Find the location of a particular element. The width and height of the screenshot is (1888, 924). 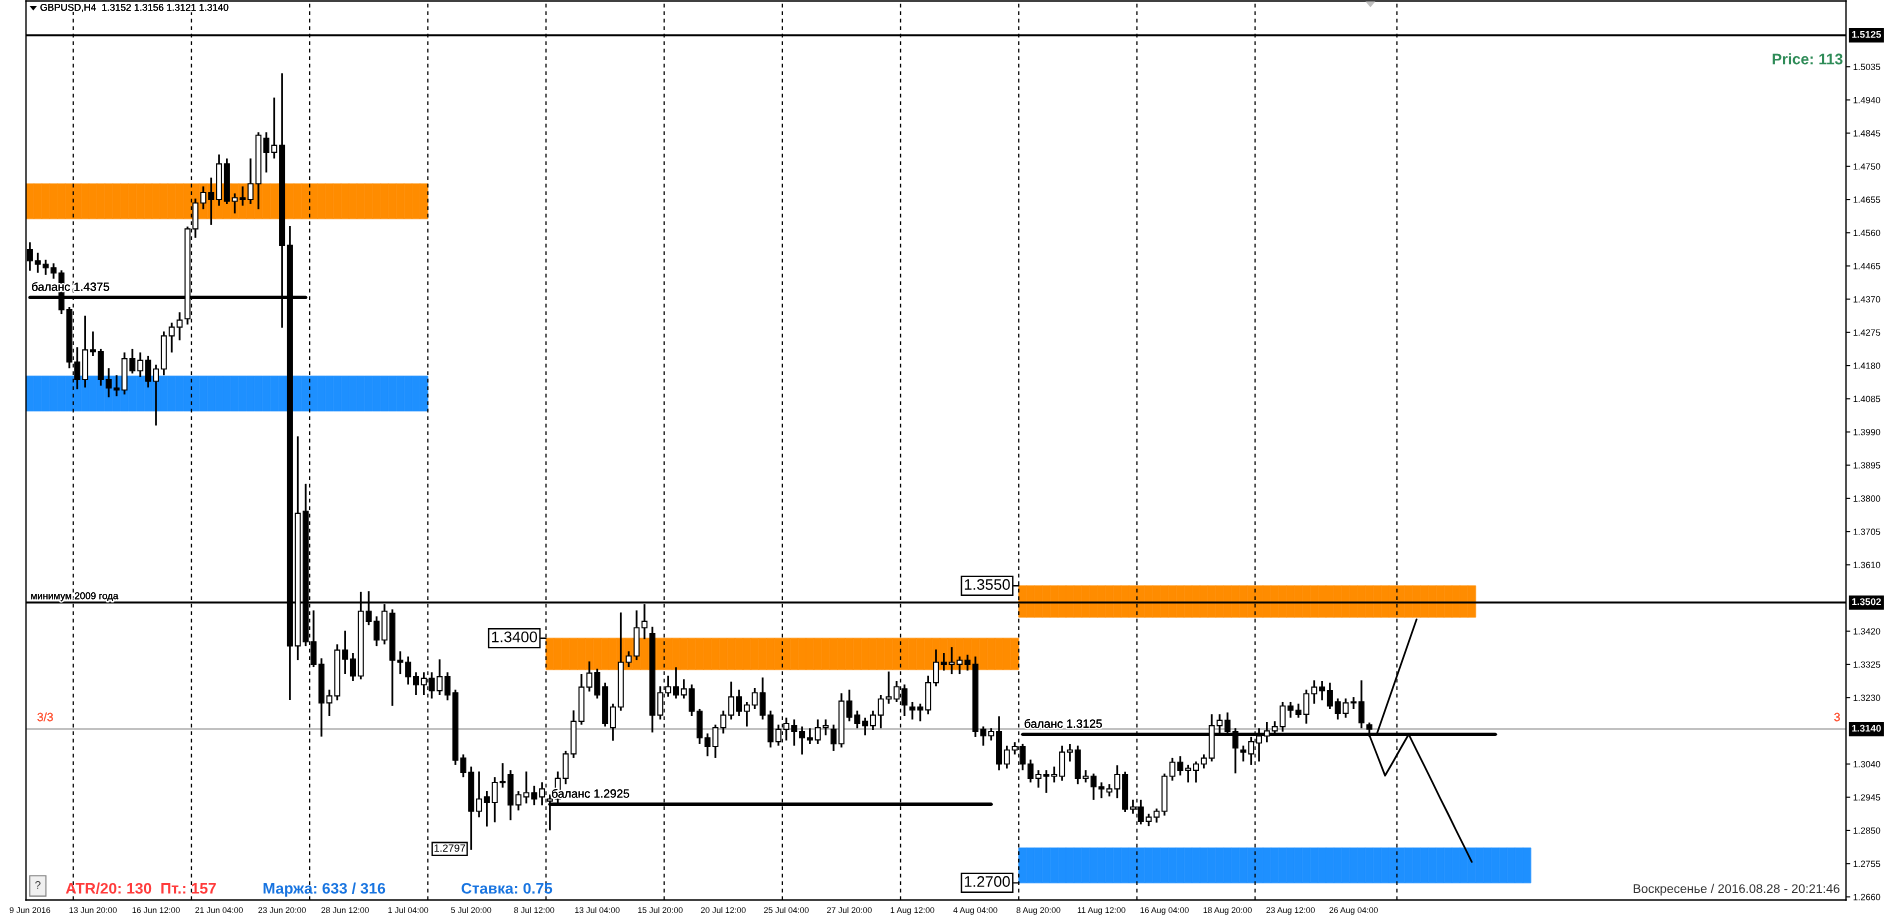

x-tick-label: 20 Jul 12:00 is located at coordinates (723, 910).